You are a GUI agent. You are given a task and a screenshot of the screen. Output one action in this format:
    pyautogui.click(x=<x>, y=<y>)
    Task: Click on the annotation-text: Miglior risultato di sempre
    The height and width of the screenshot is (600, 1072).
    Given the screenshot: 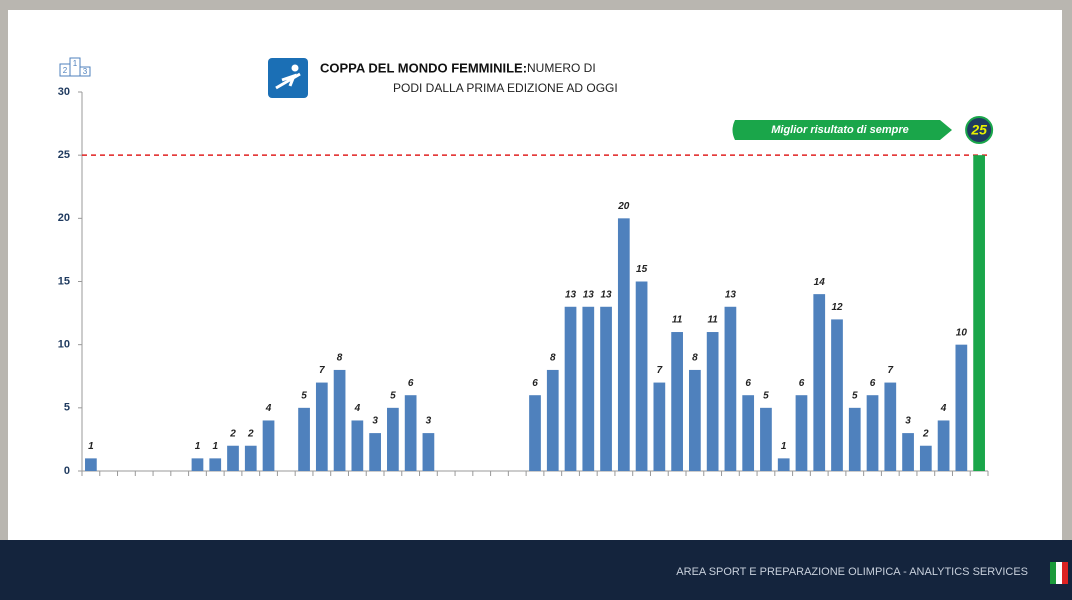 What is the action you would take?
    pyautogui.click(x=840, y=130)
    